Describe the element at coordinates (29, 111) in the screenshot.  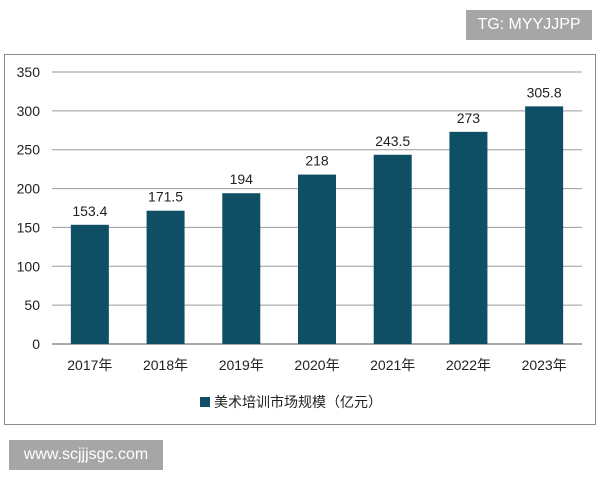
I see `y-tick-label: 300` at that location.